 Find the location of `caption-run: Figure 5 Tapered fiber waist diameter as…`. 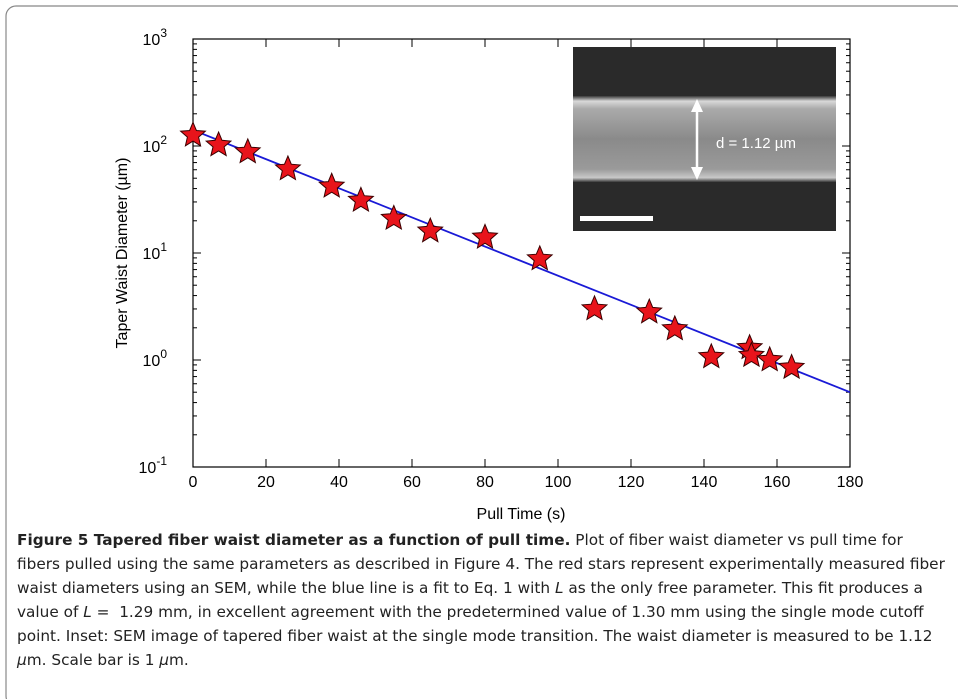

caption-run: Figure 5 Tapered fiber waist diameter as… is located at coordinates (294, 540).